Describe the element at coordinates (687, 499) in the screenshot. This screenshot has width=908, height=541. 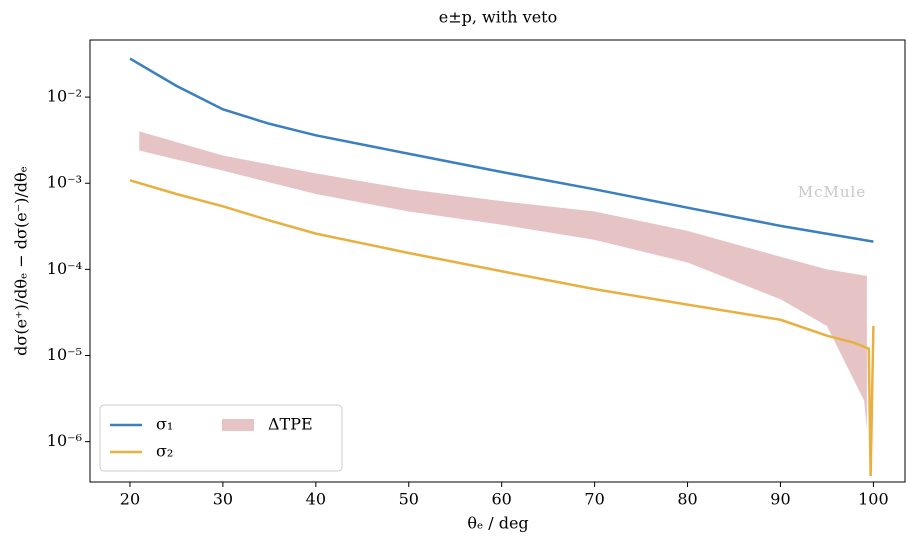
I see `x-tick-label: 80` at that location.